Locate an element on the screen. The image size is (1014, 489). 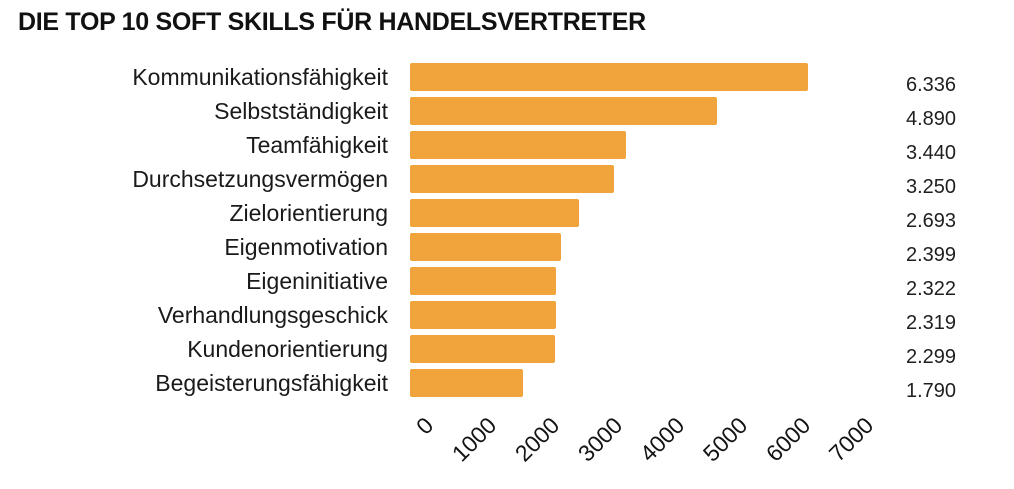
bar-row: Eigeninitiative 2.322 is located at coordinates (507, 282).